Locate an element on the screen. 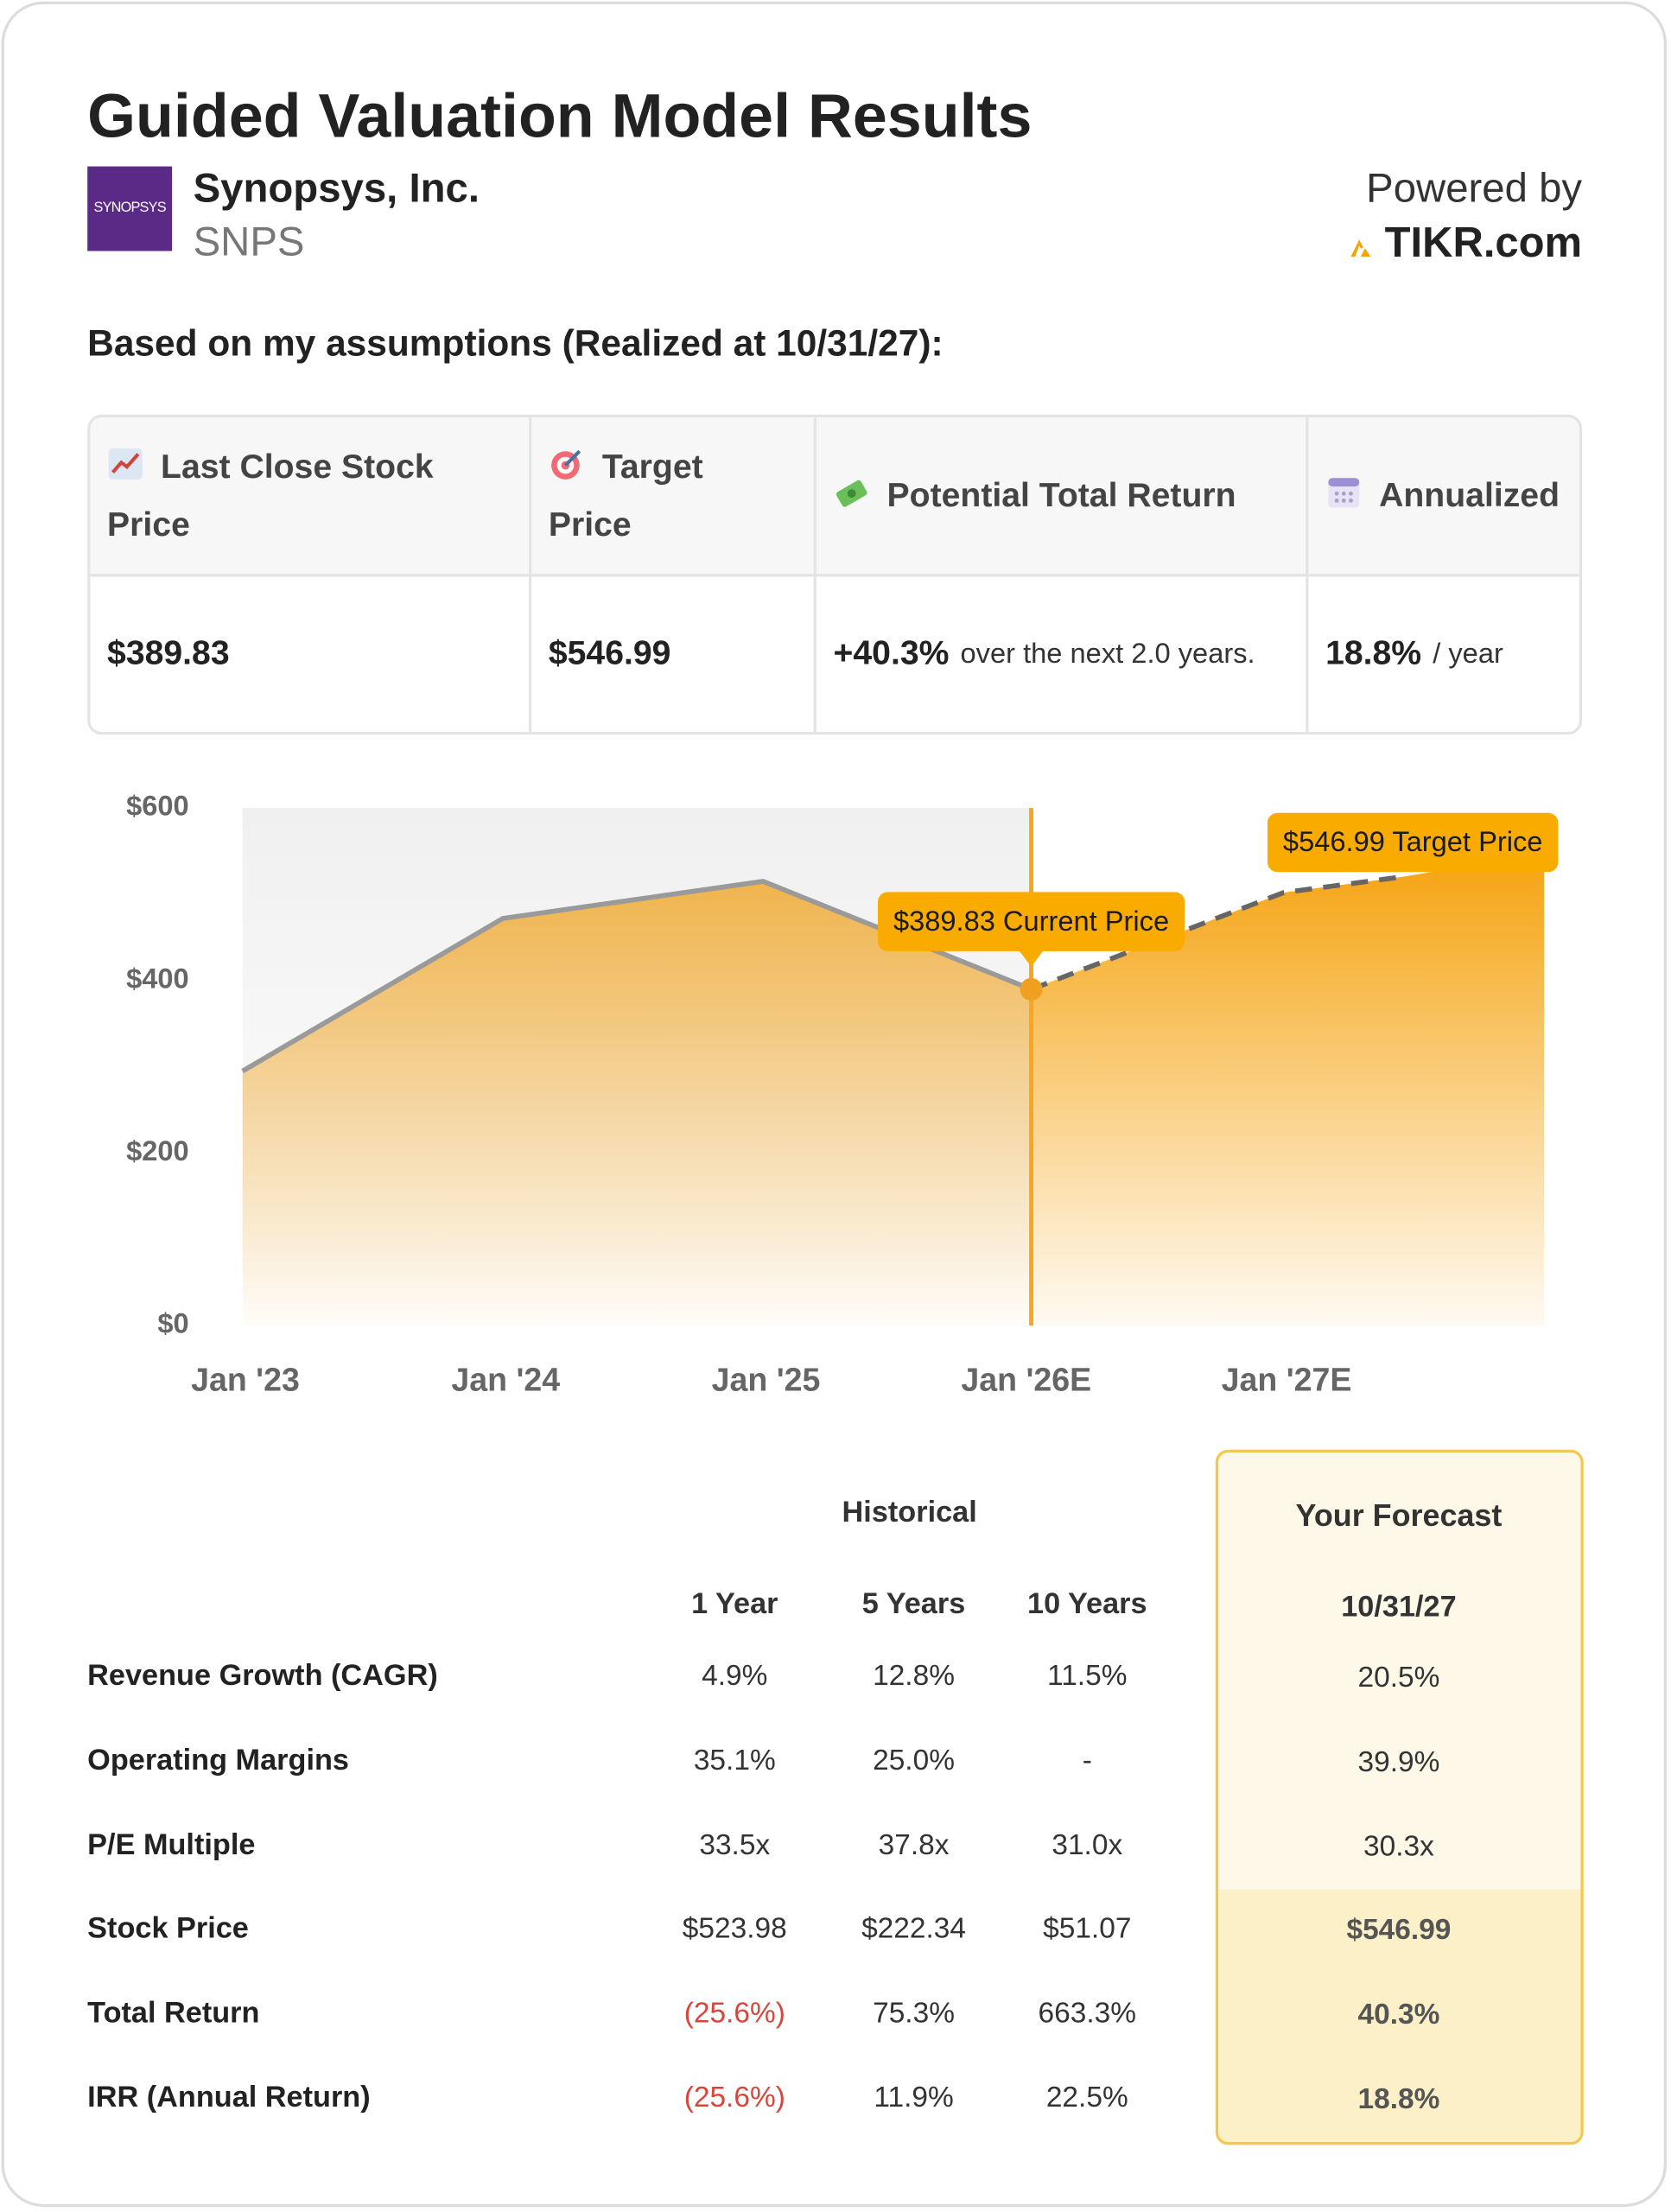 This screenshot has height=2212, width=1671. cell-value: $389.83 is located at coordinates (168, 653).